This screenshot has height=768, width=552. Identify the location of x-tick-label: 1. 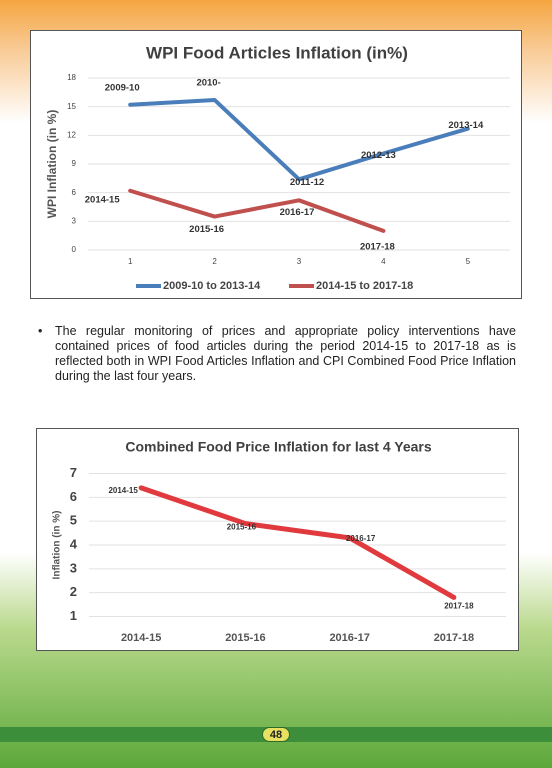
(130, 261).